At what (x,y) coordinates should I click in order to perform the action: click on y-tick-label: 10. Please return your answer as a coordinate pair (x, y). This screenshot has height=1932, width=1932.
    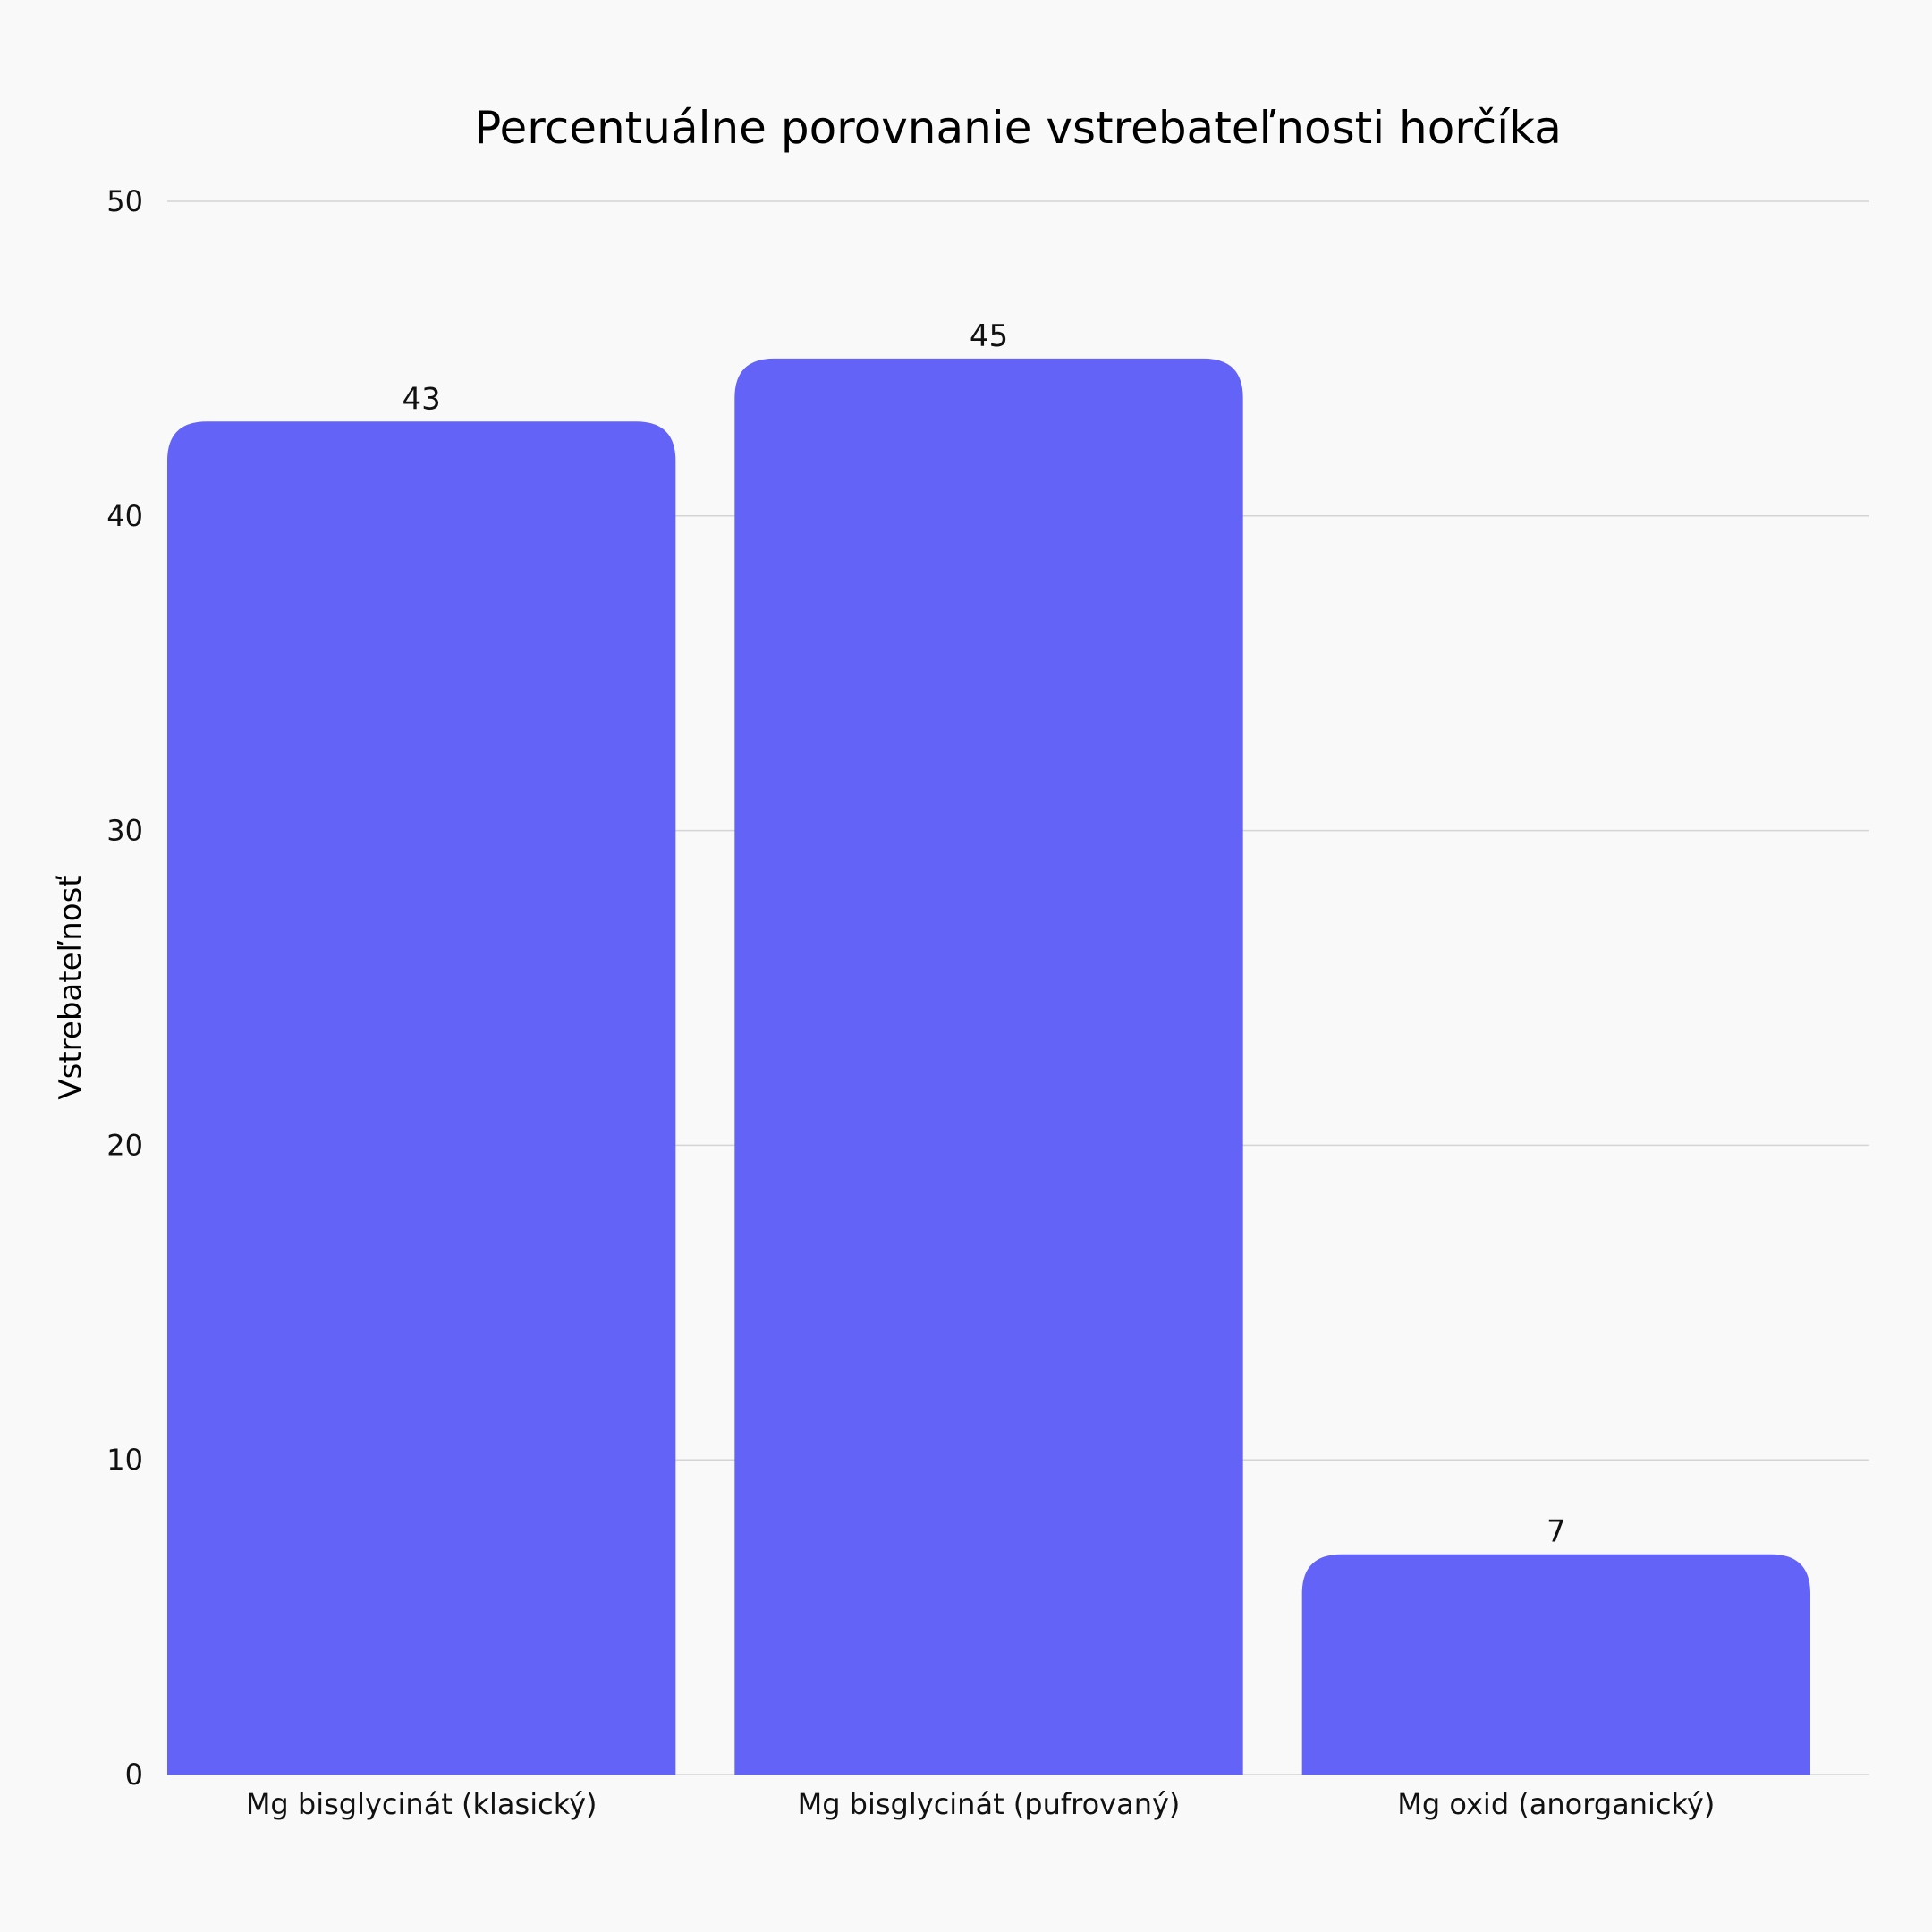
    Looking at the image, I should click on (124, 1460).